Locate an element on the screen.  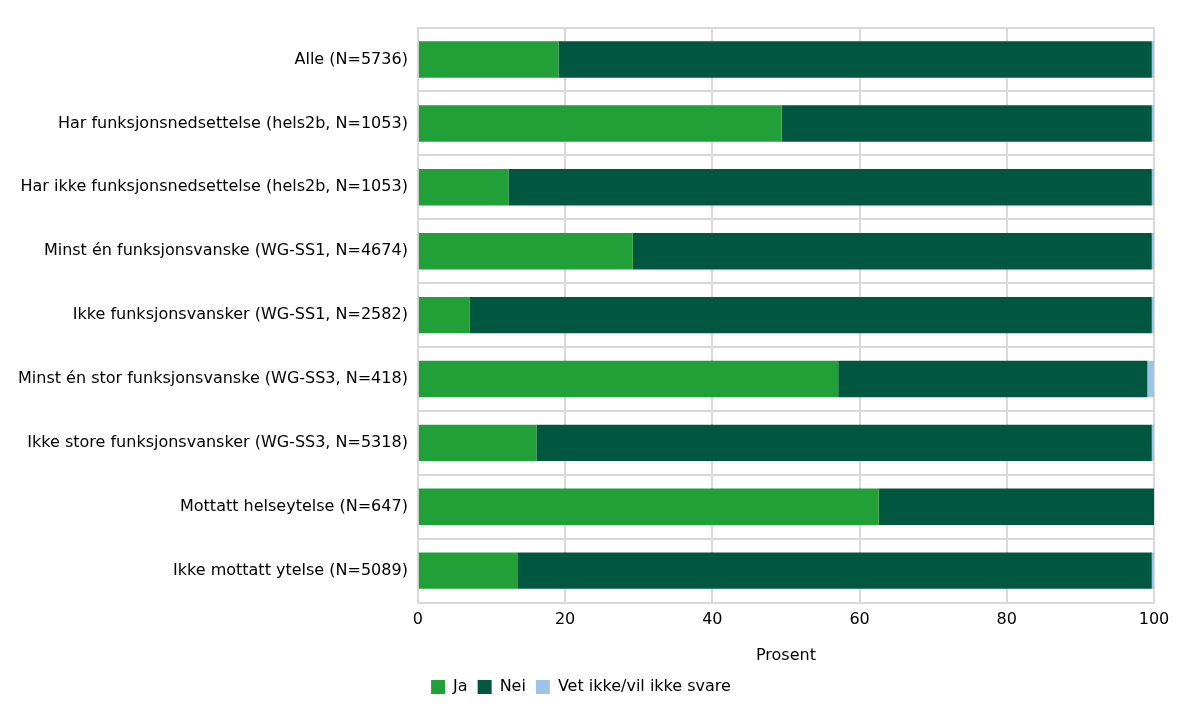
legend-label: Nei is located at coordinates (512, 686).